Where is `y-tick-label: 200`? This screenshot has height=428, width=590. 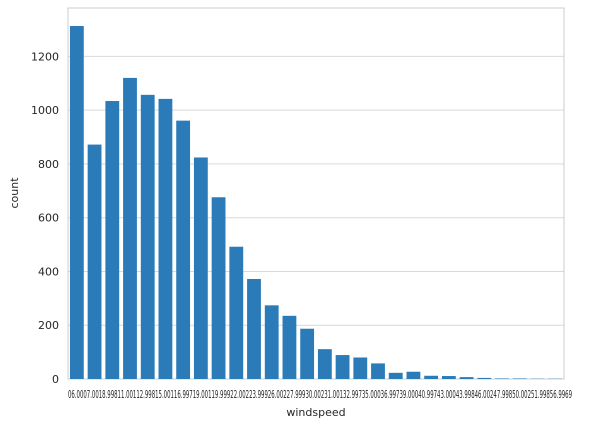 y-tick-label: 200 is located at coordinates (48, 325).